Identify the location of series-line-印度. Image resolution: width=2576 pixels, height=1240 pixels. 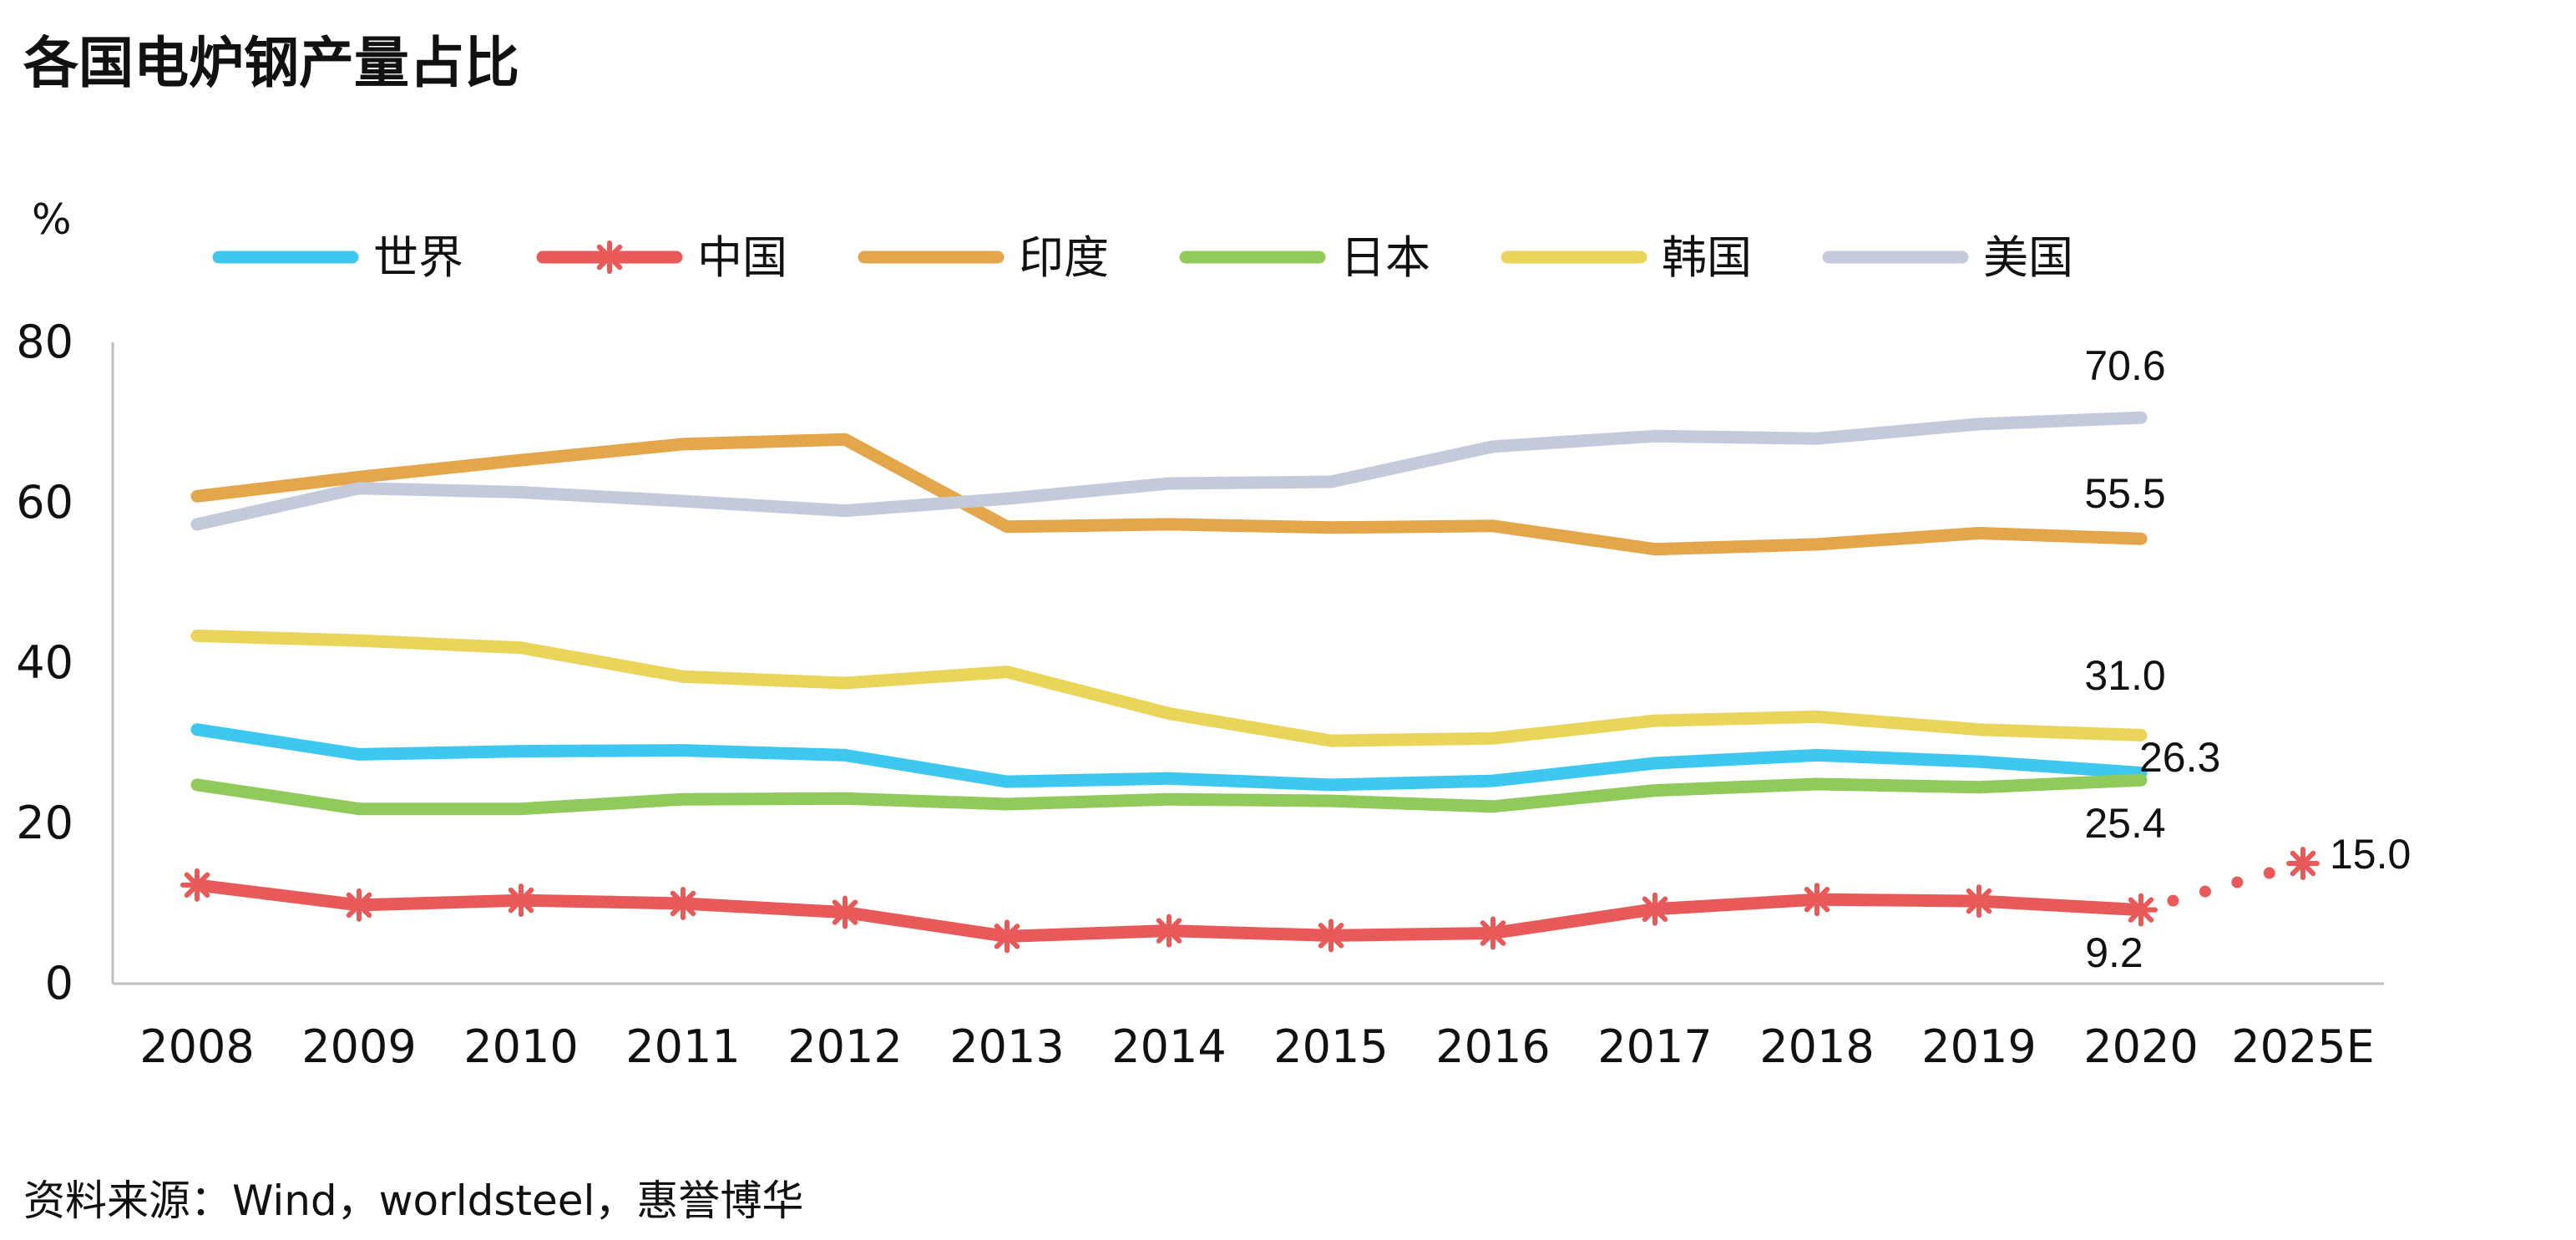
(1169, 494).